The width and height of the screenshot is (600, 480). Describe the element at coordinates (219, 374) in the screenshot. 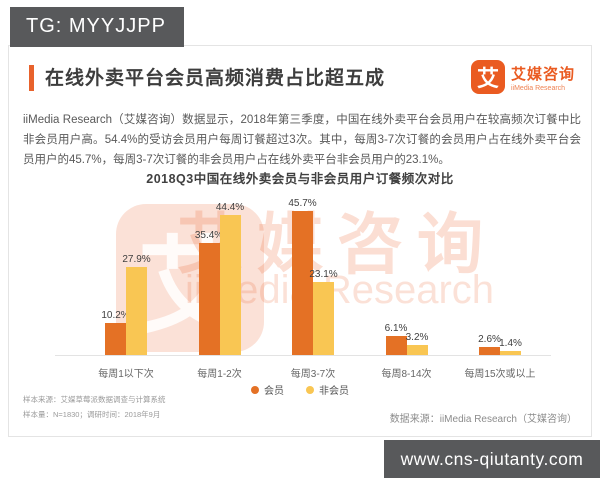

I see `category-label: 每周1-2次` at that location.